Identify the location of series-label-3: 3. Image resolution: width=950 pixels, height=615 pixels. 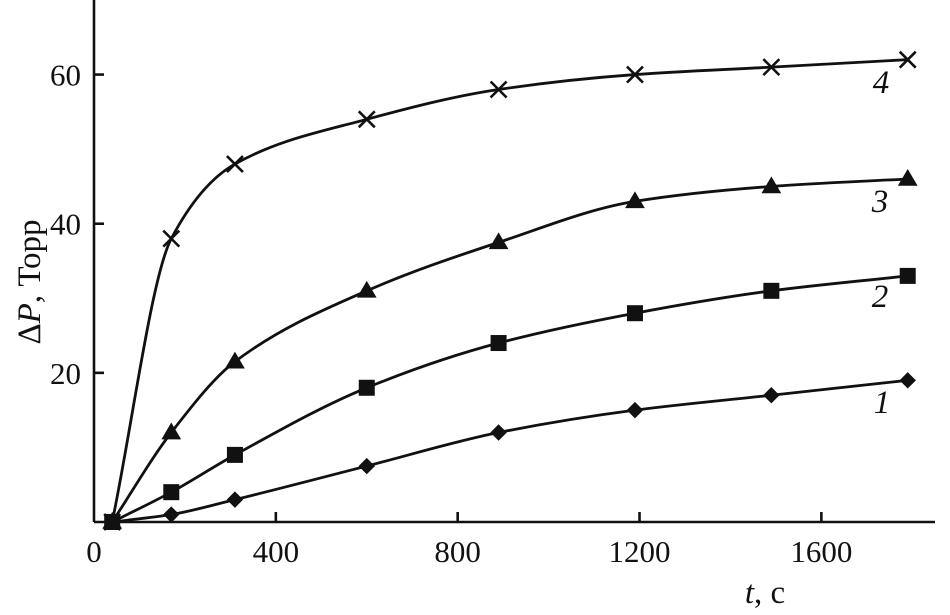
(880, 202).